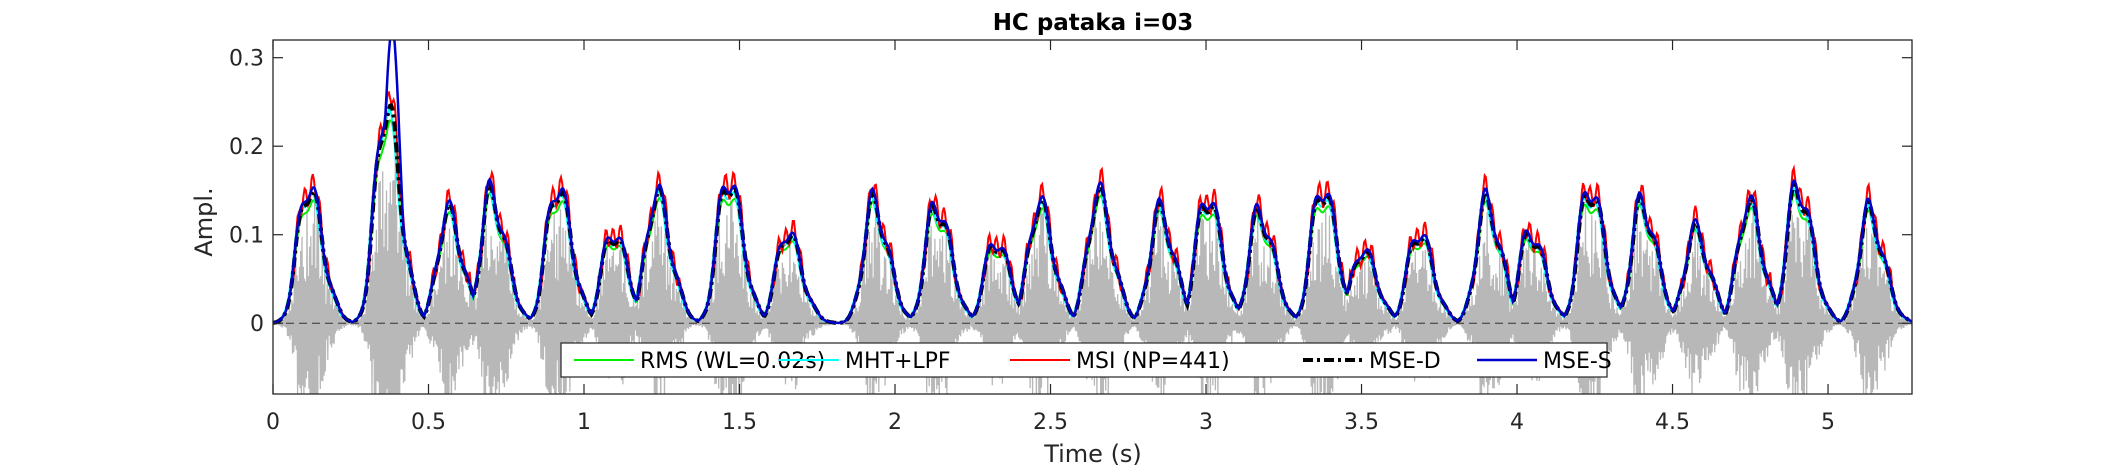 This screenshot has width=2109, height=474. Describe the element at coordinates (1828, 422) in the screenshot. I see `x-tick-label: 5` at that location.